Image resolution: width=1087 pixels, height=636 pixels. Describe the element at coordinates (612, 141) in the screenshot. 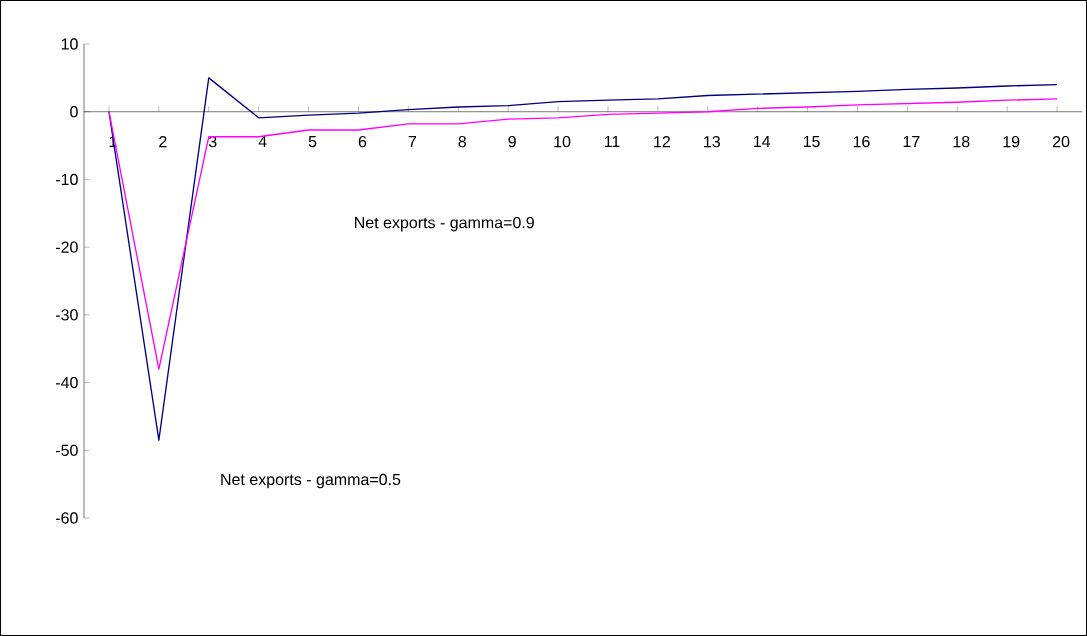

I see `x-tick-label: 11` at that location.